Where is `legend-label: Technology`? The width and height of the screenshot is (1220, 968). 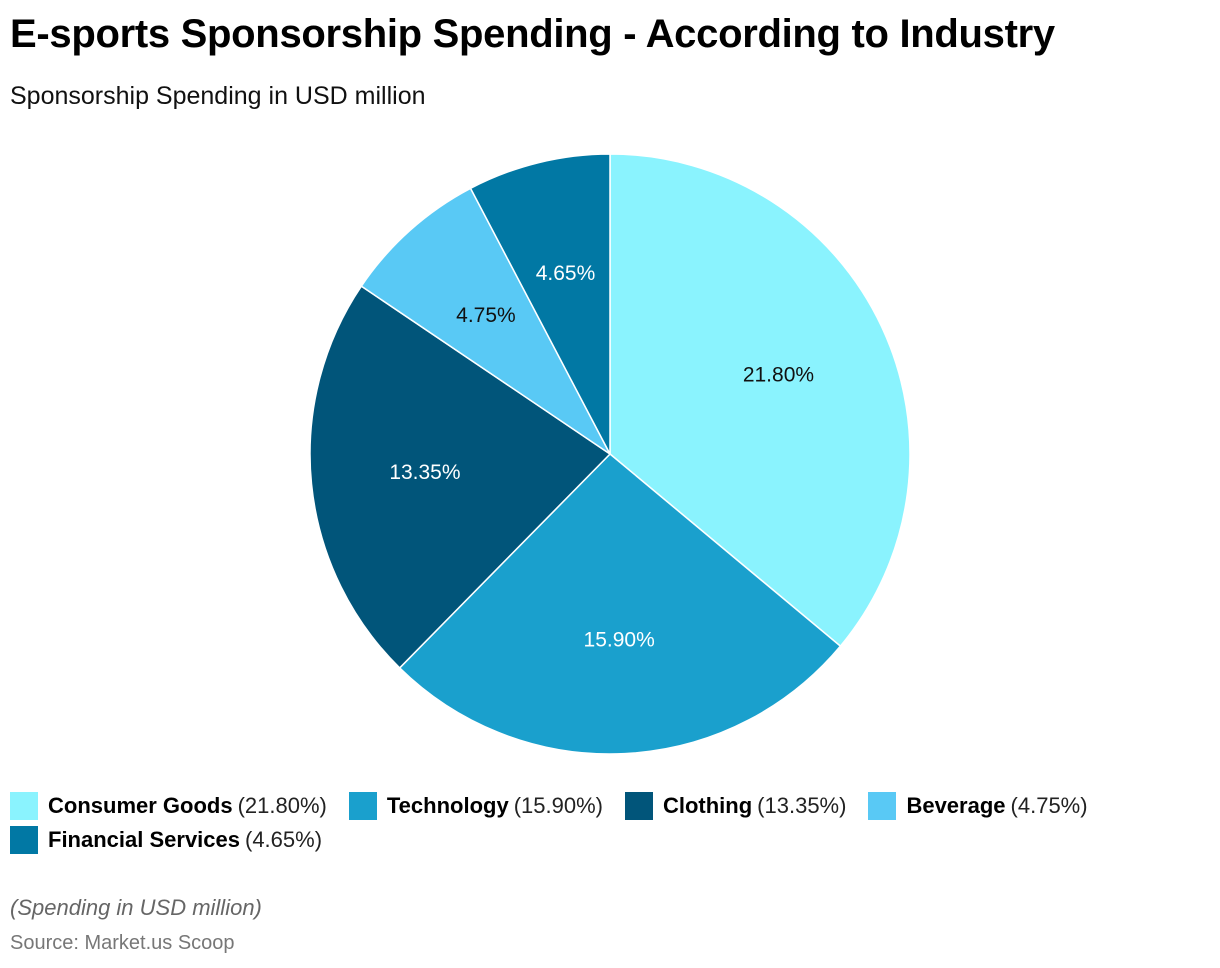
legend-label: Technology is located at coordinates (447, 805).